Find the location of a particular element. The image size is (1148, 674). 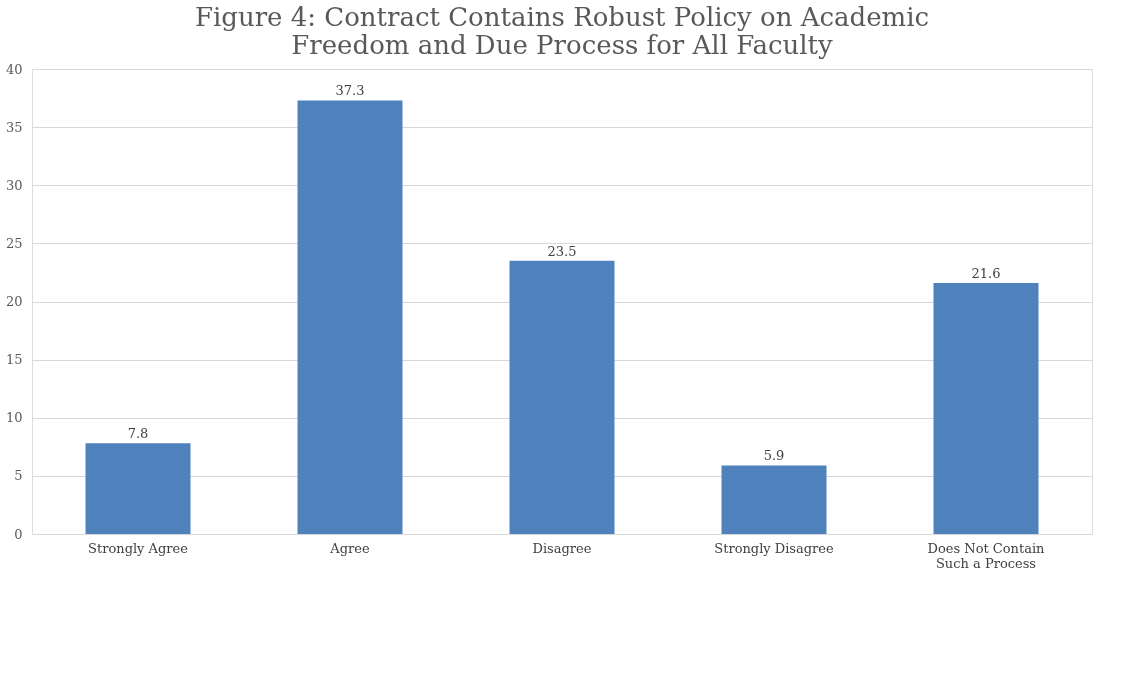

y-tick-label: 30 is located at coordinates (14, 185).